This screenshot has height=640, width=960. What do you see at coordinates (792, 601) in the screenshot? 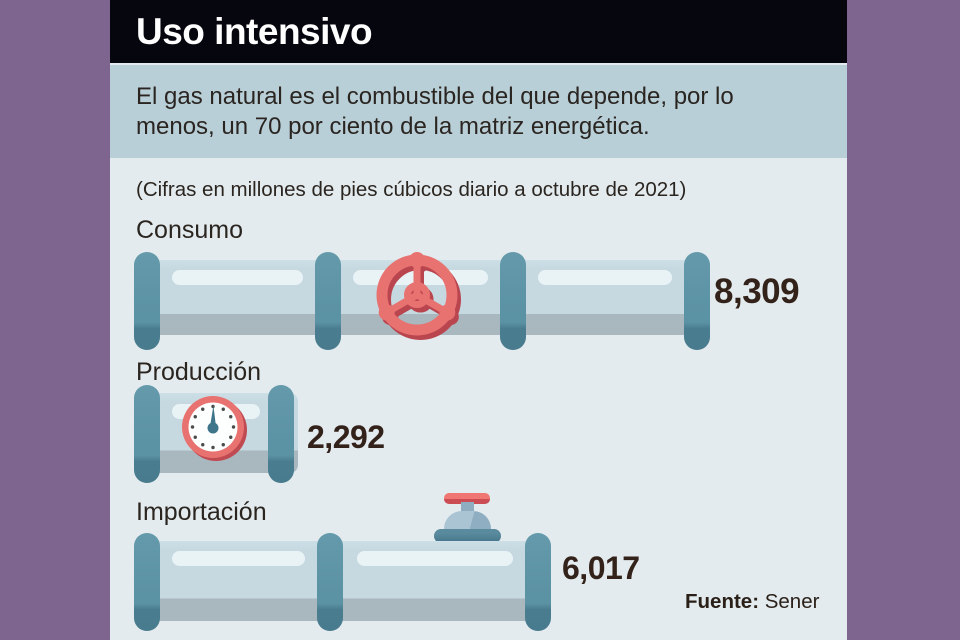
I see `source-name: Sener` at bounding box center [792, 601].